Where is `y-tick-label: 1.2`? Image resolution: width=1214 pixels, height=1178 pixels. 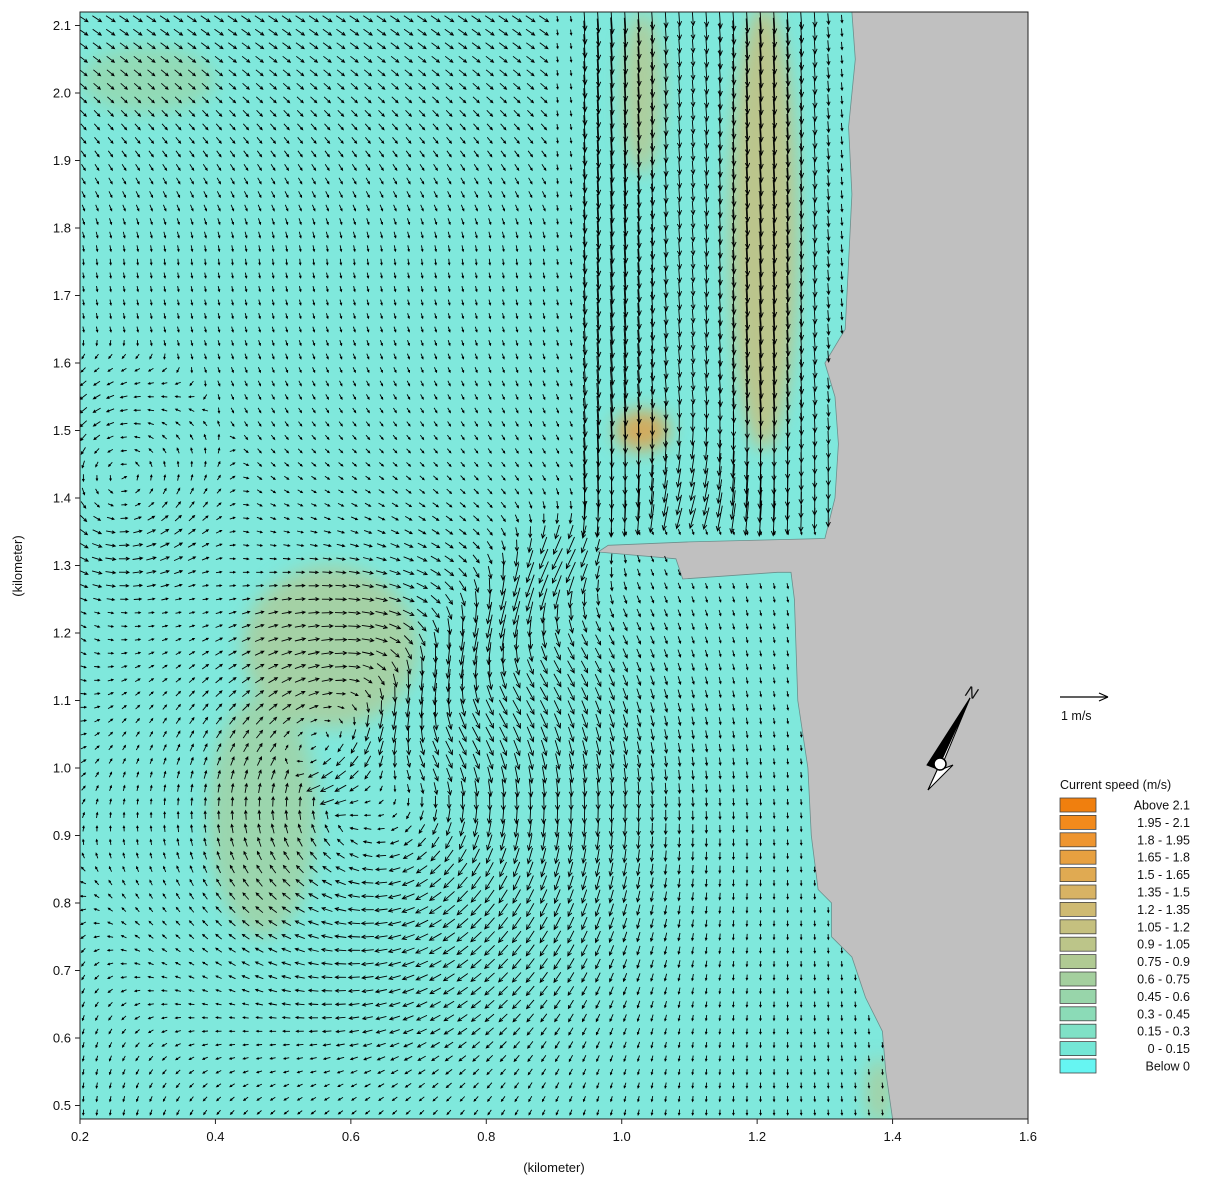 y-tick-label: 1.2 is located at coordinates (62, 633).